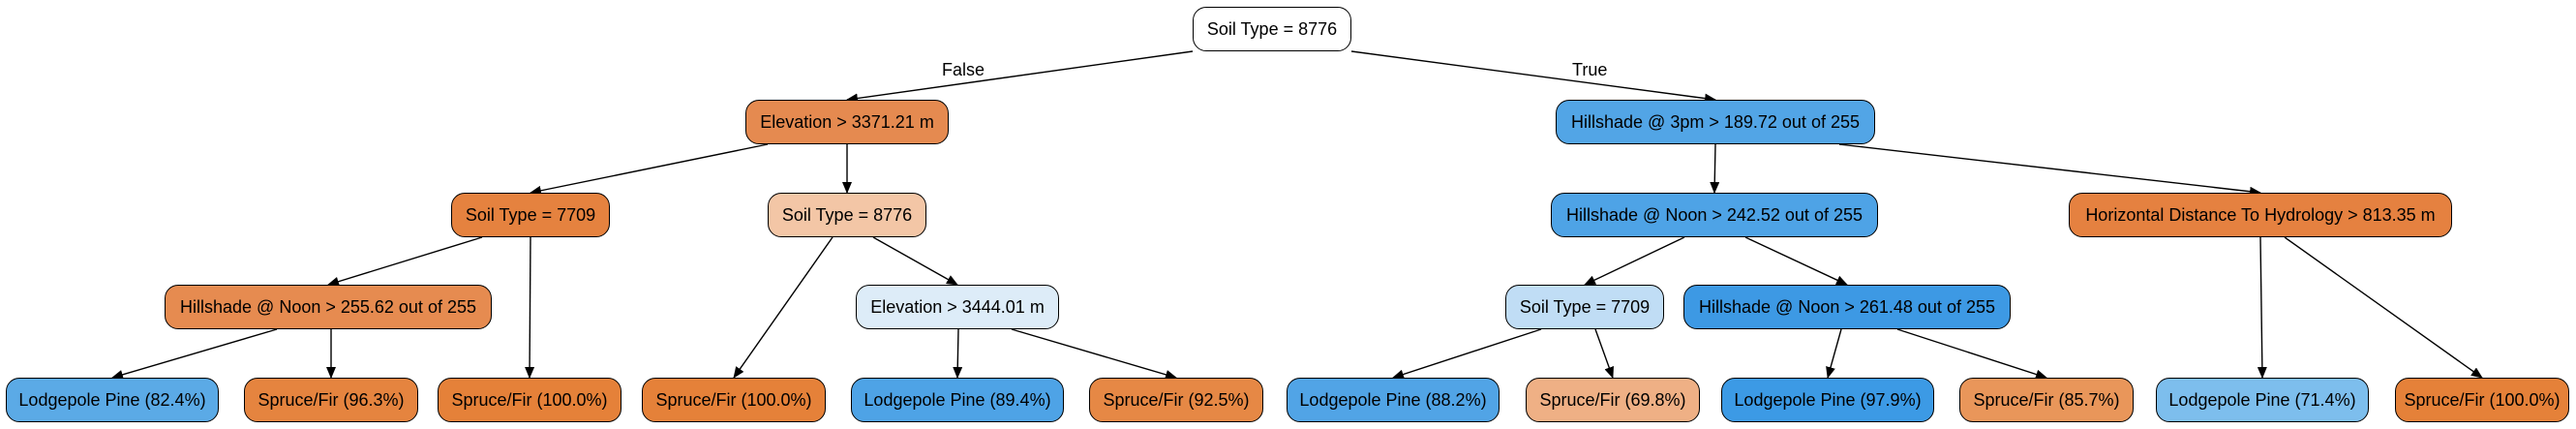 The height and width of the screenshot is (429, 2576). Describe the element at coordinates (2262, 400) in the screenshot. I see `leaf-lodgepole-pine-71: Lodgepole Pine (71.4%)` at that location.